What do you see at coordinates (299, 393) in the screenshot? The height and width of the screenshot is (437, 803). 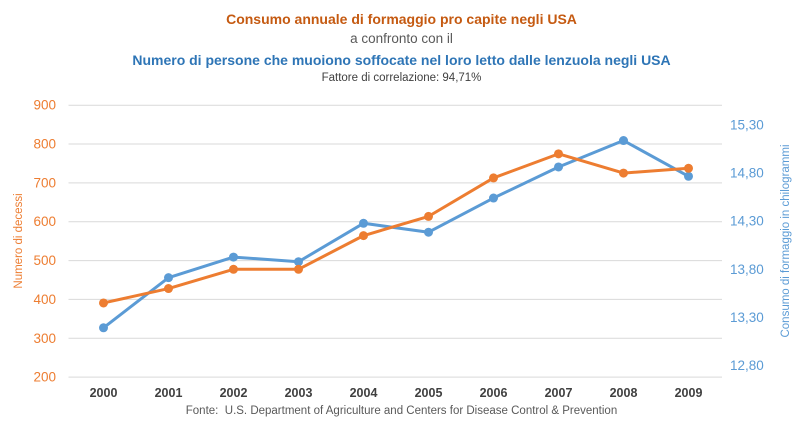 I see `x-axis-tick-label: 2003` at bounding box center [299, 393].